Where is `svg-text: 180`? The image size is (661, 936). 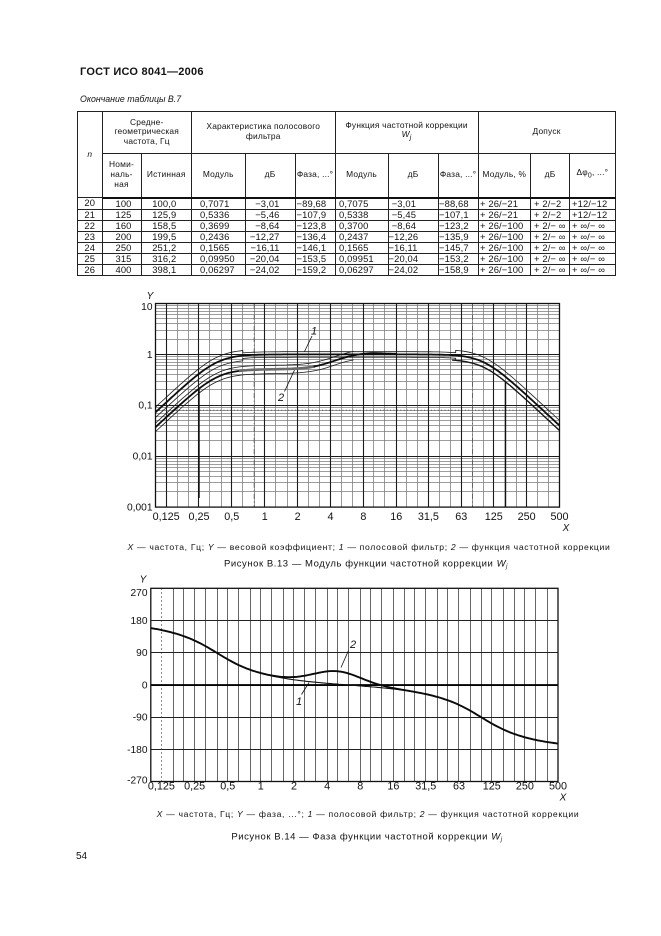 svg-text: 180 is located at coordinates (139, 621).